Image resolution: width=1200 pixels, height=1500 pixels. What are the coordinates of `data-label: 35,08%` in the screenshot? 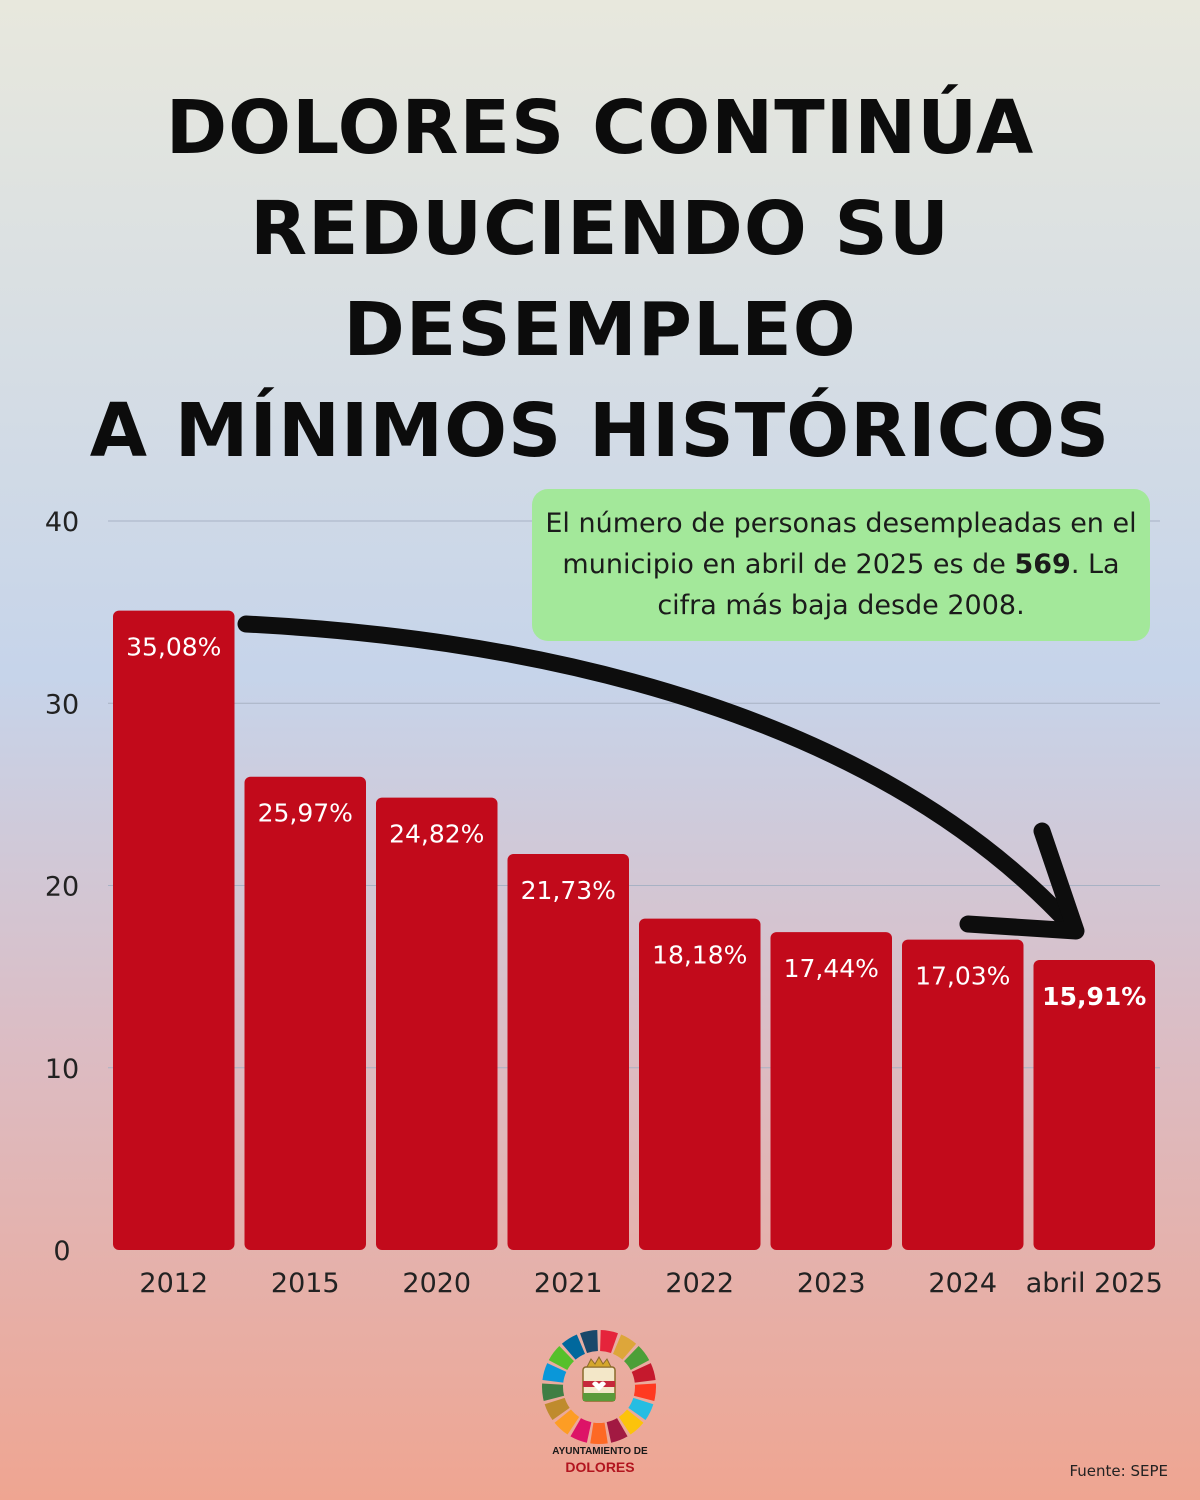 It's located at (173, 647).